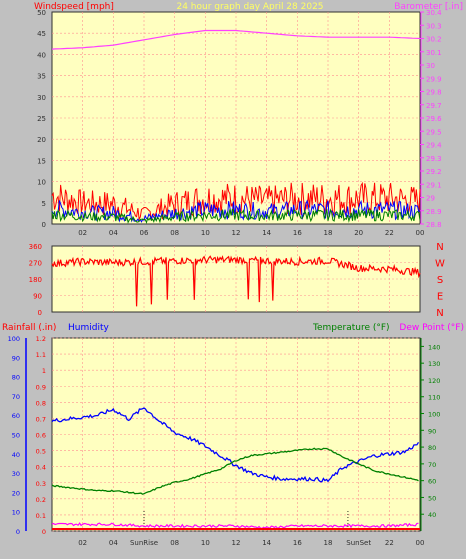 Image resolution: width=466 pixels, height=559 pixels. I want to click on graph-title: 24 hour graph day April 28 2025, so click(249, 7).